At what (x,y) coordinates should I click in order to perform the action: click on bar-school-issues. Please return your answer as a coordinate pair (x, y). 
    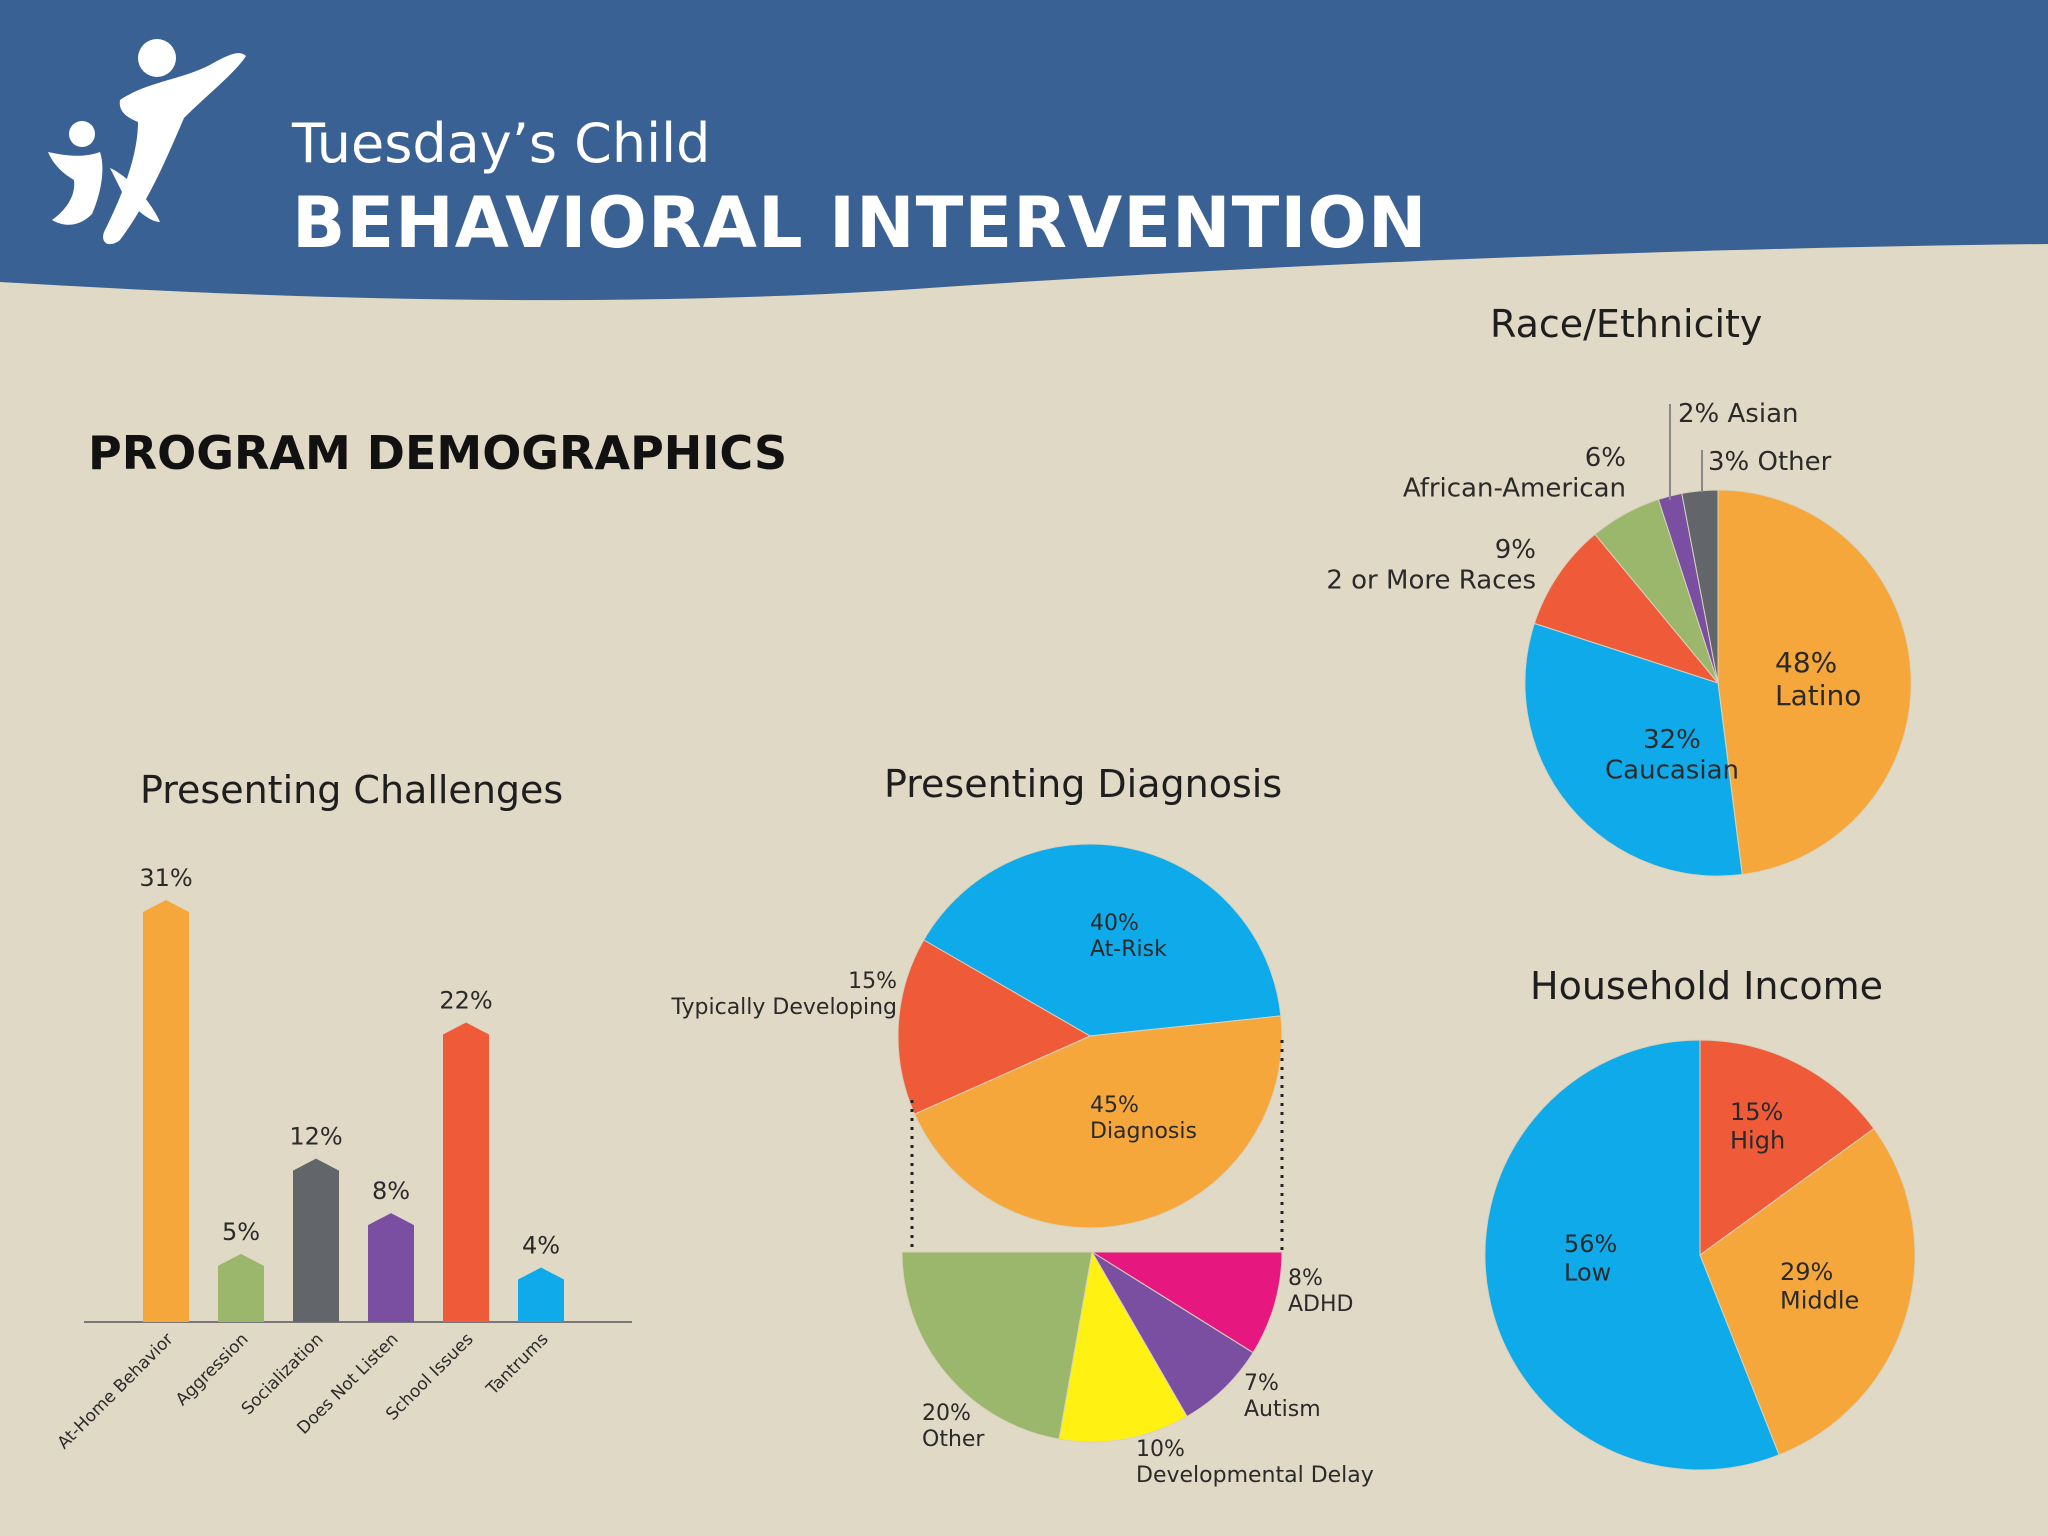
    Looking at the image, I should click on (466, 1172).